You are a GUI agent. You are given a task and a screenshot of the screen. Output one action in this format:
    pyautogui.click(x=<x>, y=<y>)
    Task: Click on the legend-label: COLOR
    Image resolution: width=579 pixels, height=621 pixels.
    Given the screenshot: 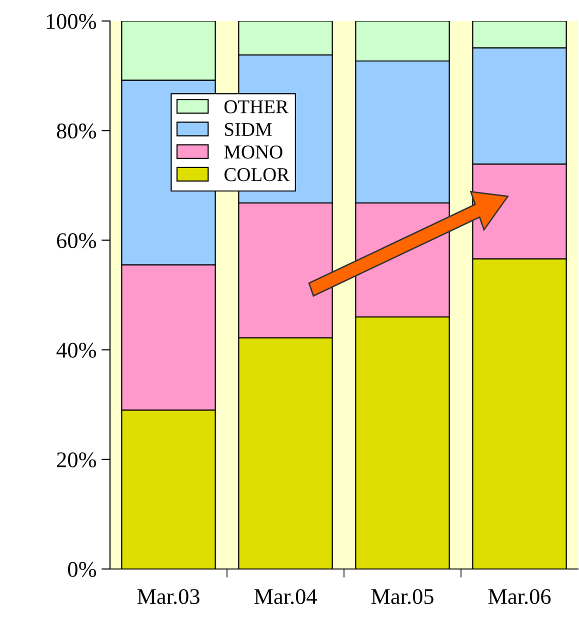 What is the action you would take?
    pyautogui.click(x=257, y=175)
    